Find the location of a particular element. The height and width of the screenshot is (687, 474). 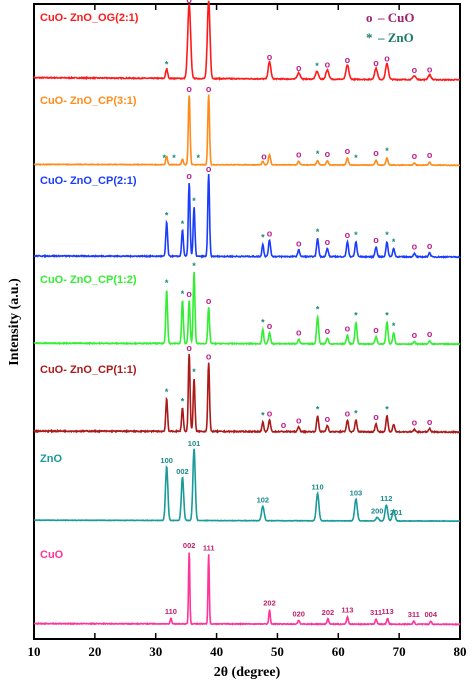

peak-mark-2-12: o is located at coordinates (376, 240).